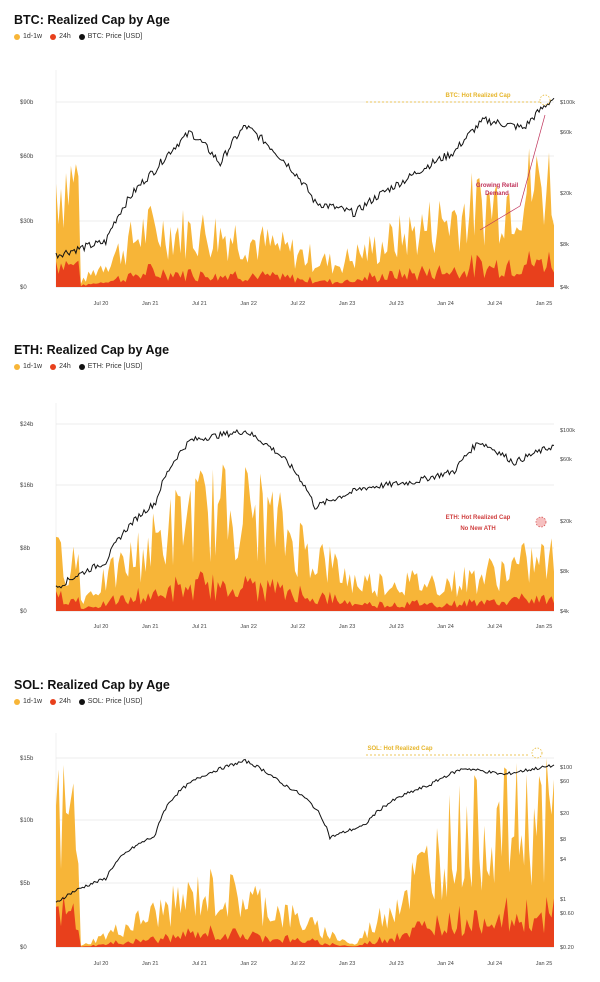 Image resolution: width=600 pixels, height=982 pixels. Describe the element at coordinates (27, 103) in the screenshot. I see `y-tick-label: $90b` at that location.